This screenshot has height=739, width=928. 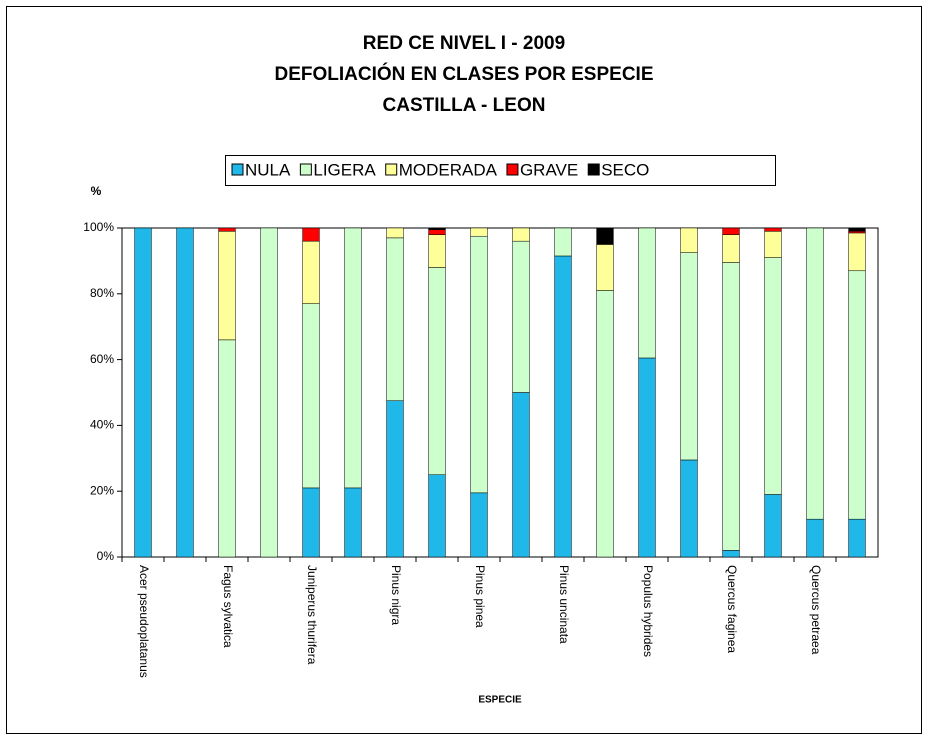 What do you see at coordinates (480, 596) in the screenshot?
I see `x-tick-label: Pinus pinea` at bounding box center [480, 596].